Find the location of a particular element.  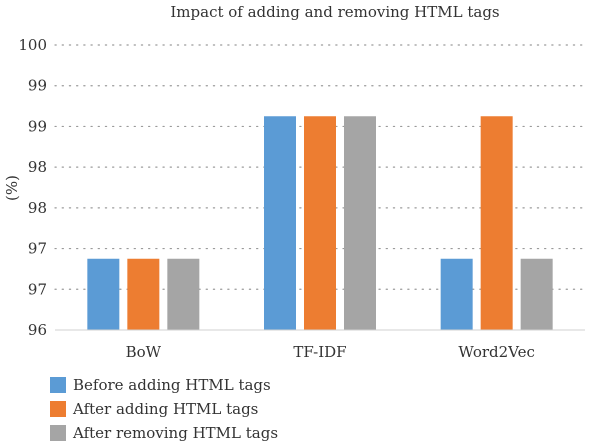

legend-label: After removing HTML tags is located at coordinates (175, 433).